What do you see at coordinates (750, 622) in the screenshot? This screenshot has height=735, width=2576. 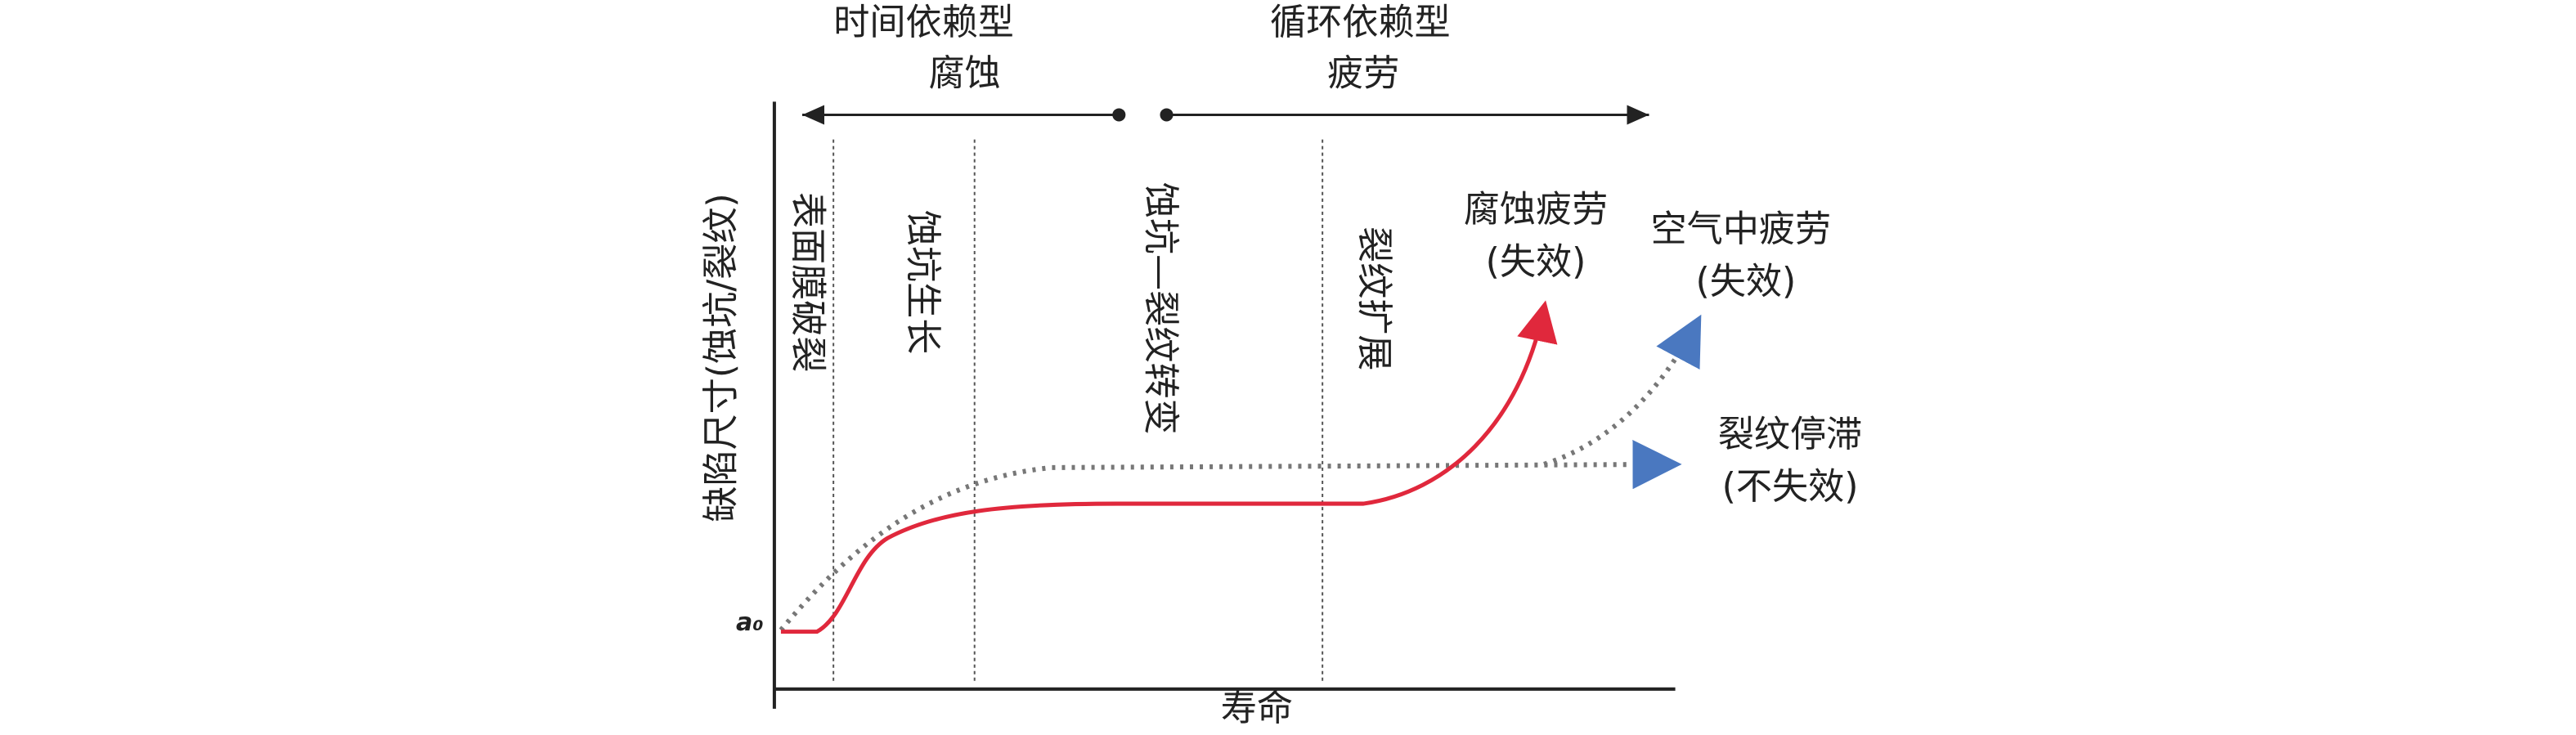 I see `origin-label: a₀` at bounding box center [750, 622].